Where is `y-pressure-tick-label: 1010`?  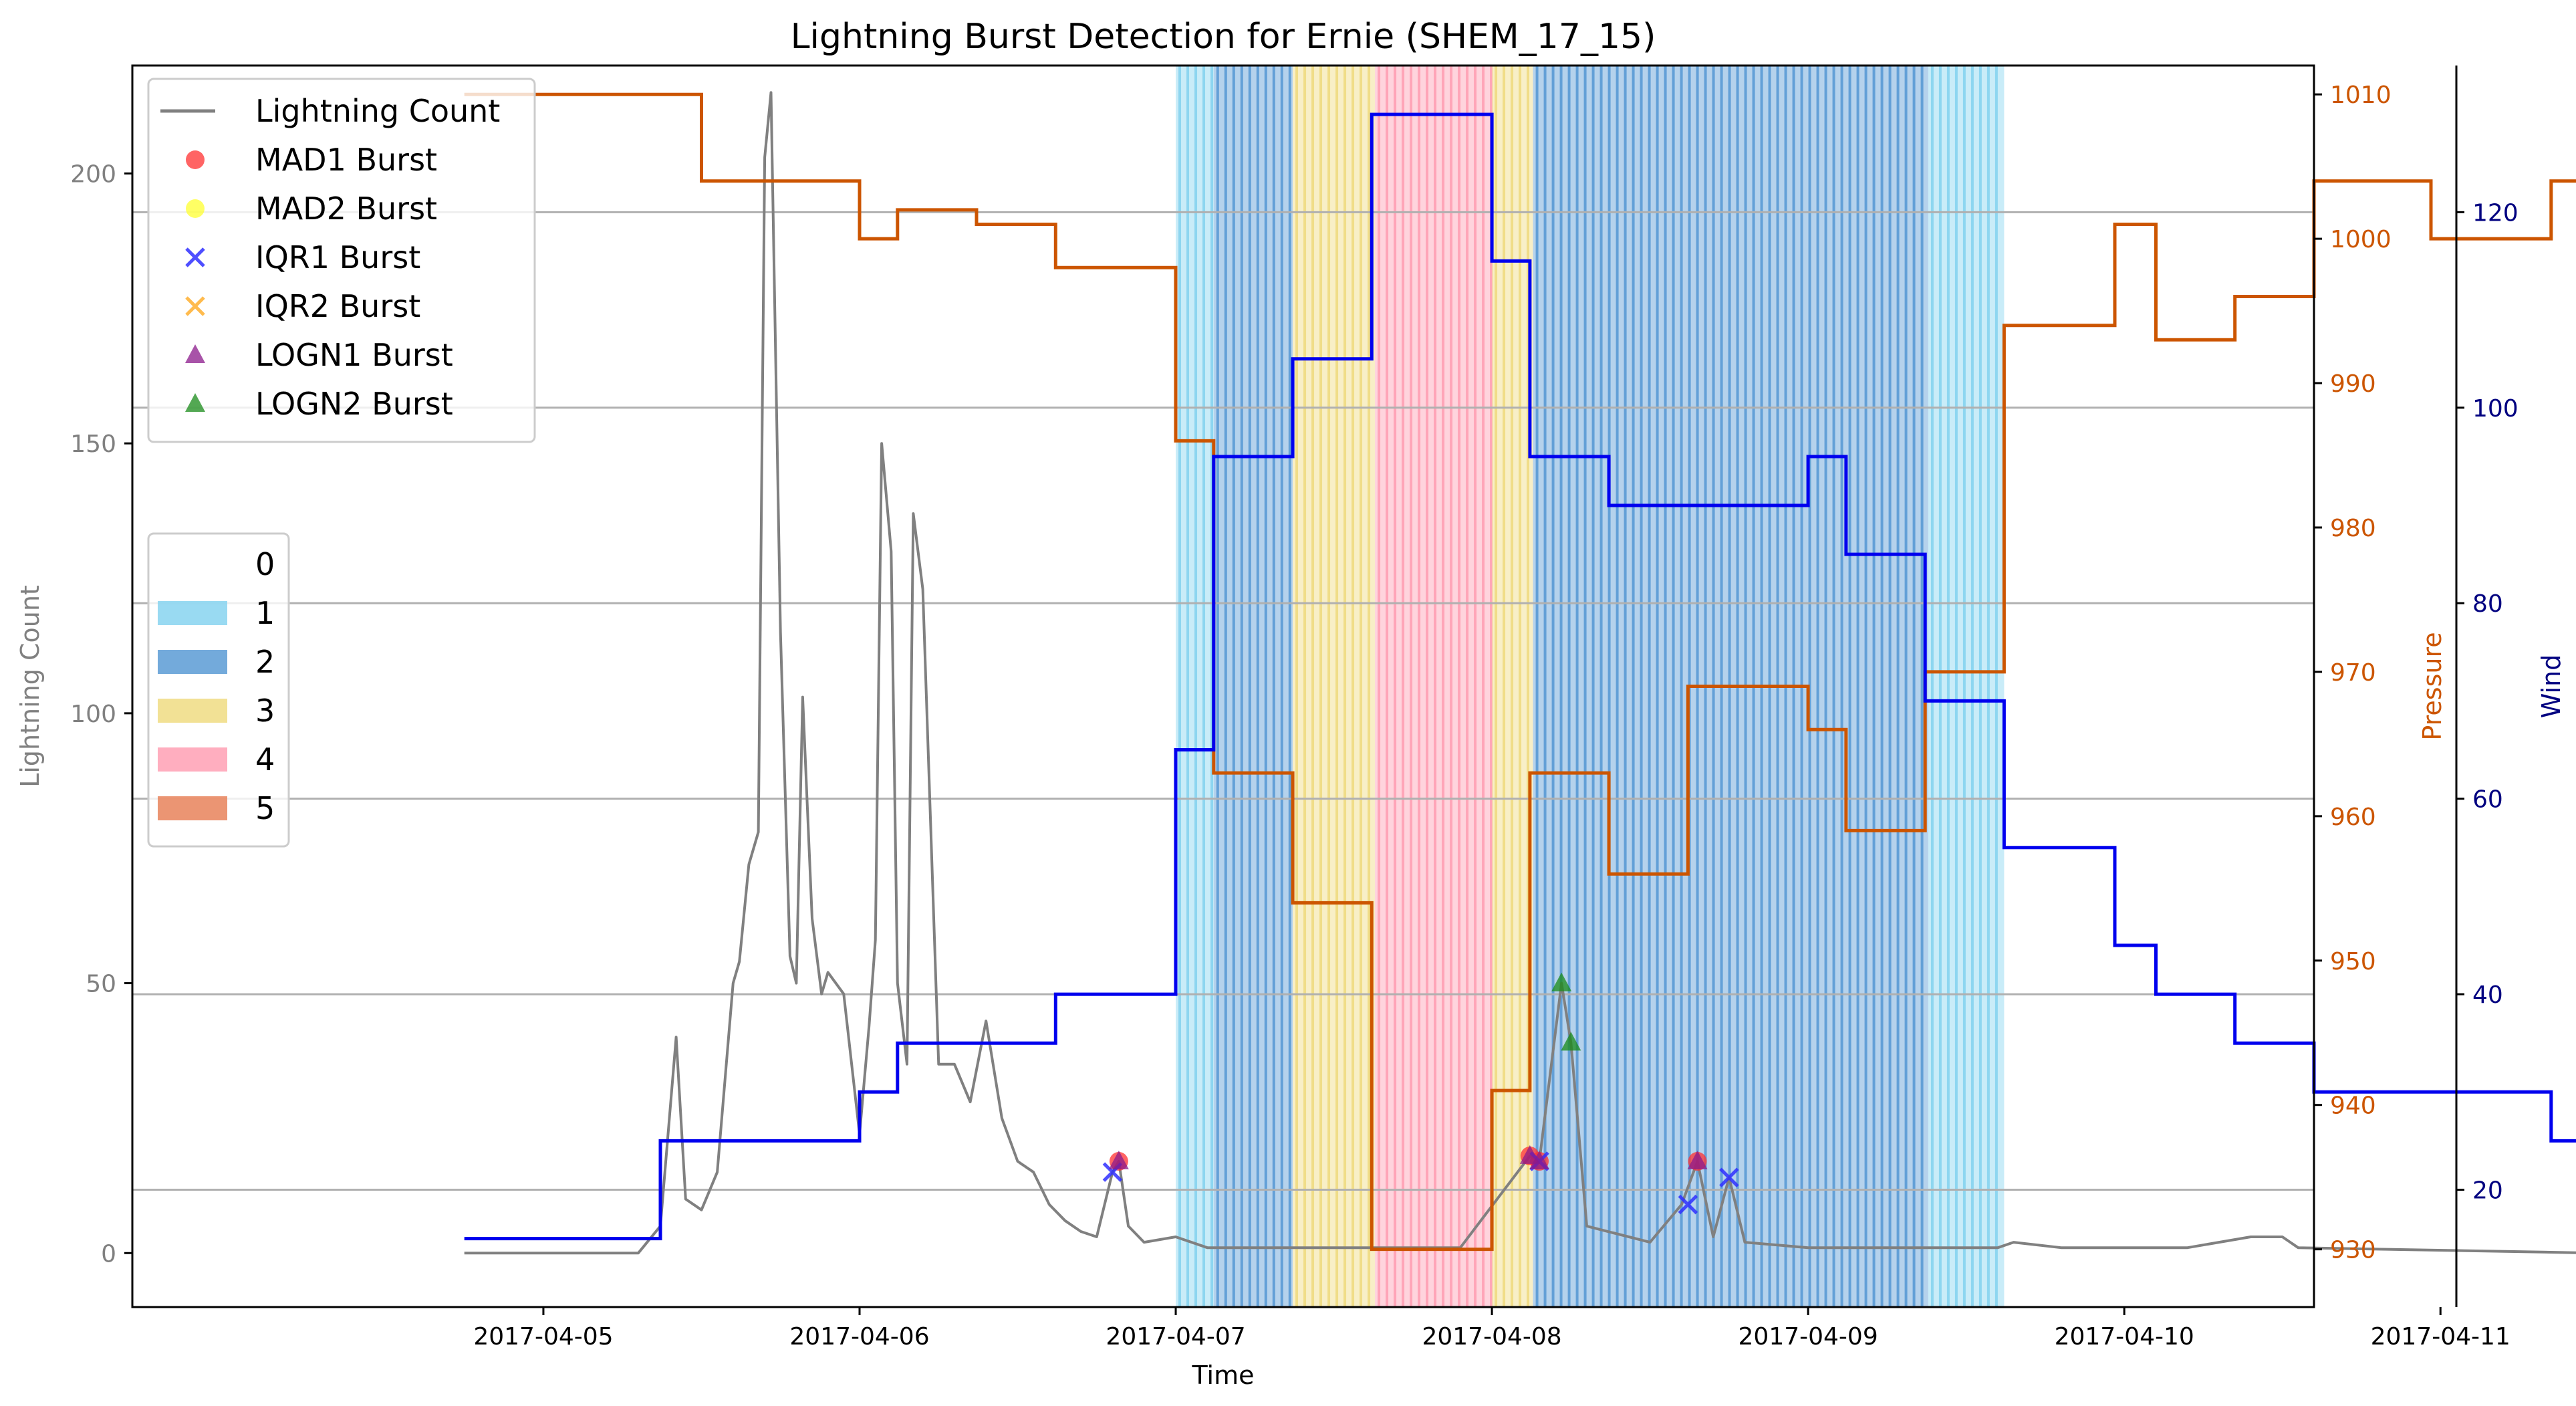
y-pressure-tick-label: 1010 is located at coordinates (2361, 95).